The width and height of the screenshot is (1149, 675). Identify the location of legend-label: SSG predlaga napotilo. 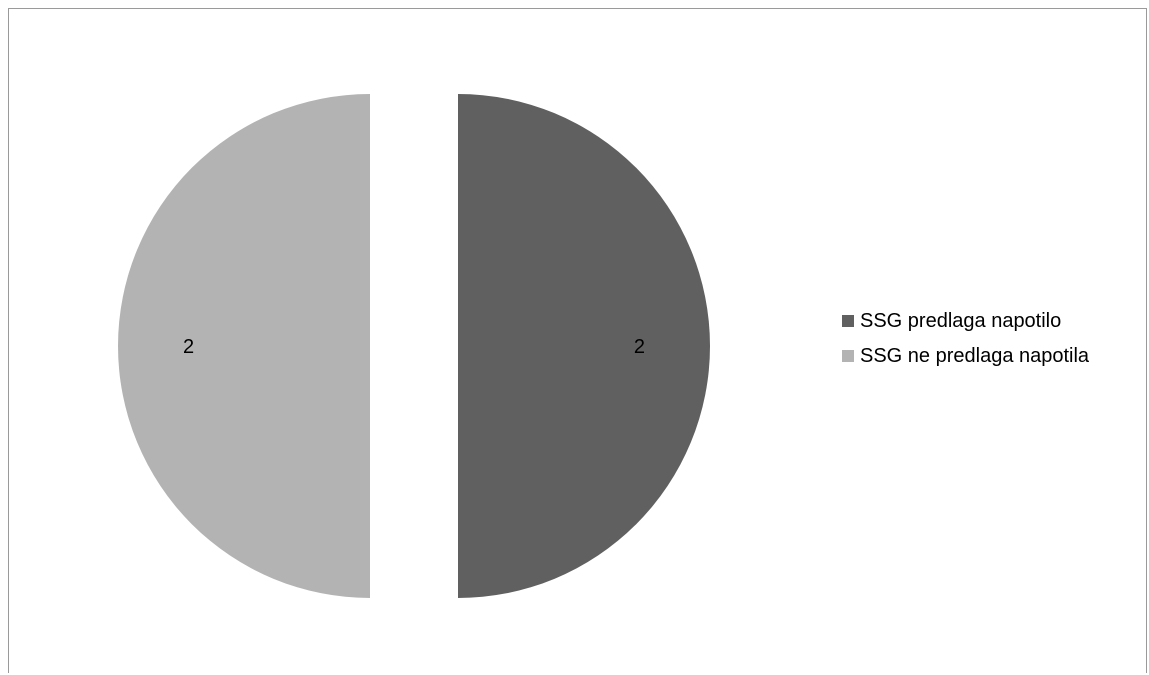
(961, 320).